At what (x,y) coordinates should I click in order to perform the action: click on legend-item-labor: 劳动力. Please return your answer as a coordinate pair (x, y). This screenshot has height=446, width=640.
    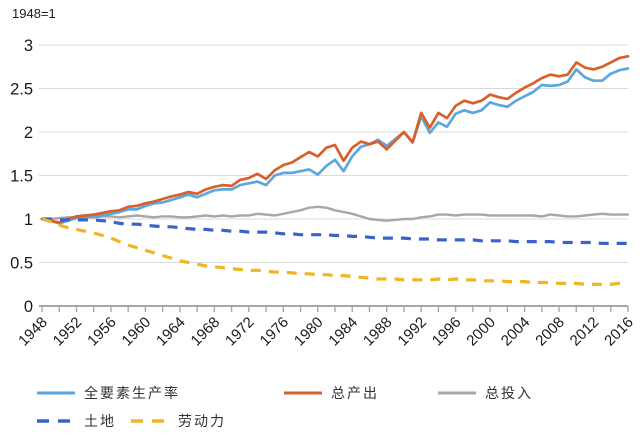
    Looking at the image, I should click on (178, 421).